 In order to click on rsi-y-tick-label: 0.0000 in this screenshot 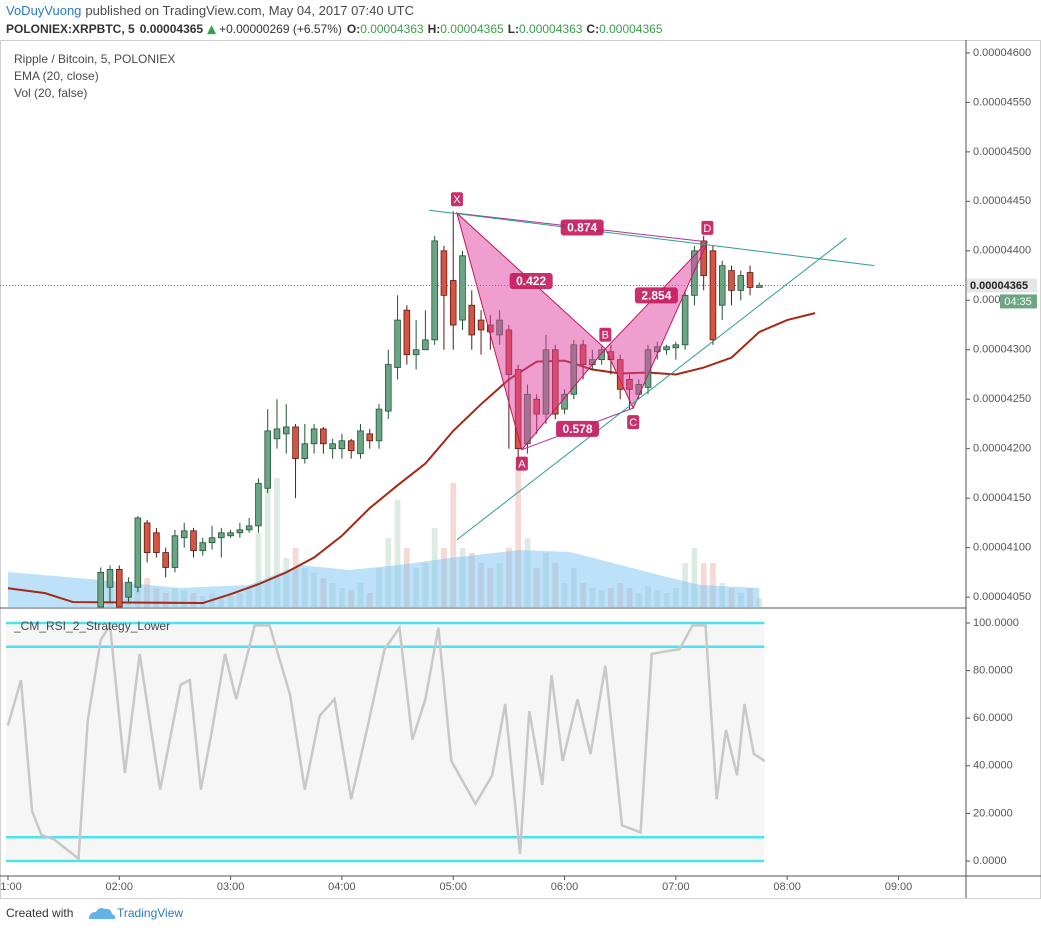, I will do `click(990, 861)`.